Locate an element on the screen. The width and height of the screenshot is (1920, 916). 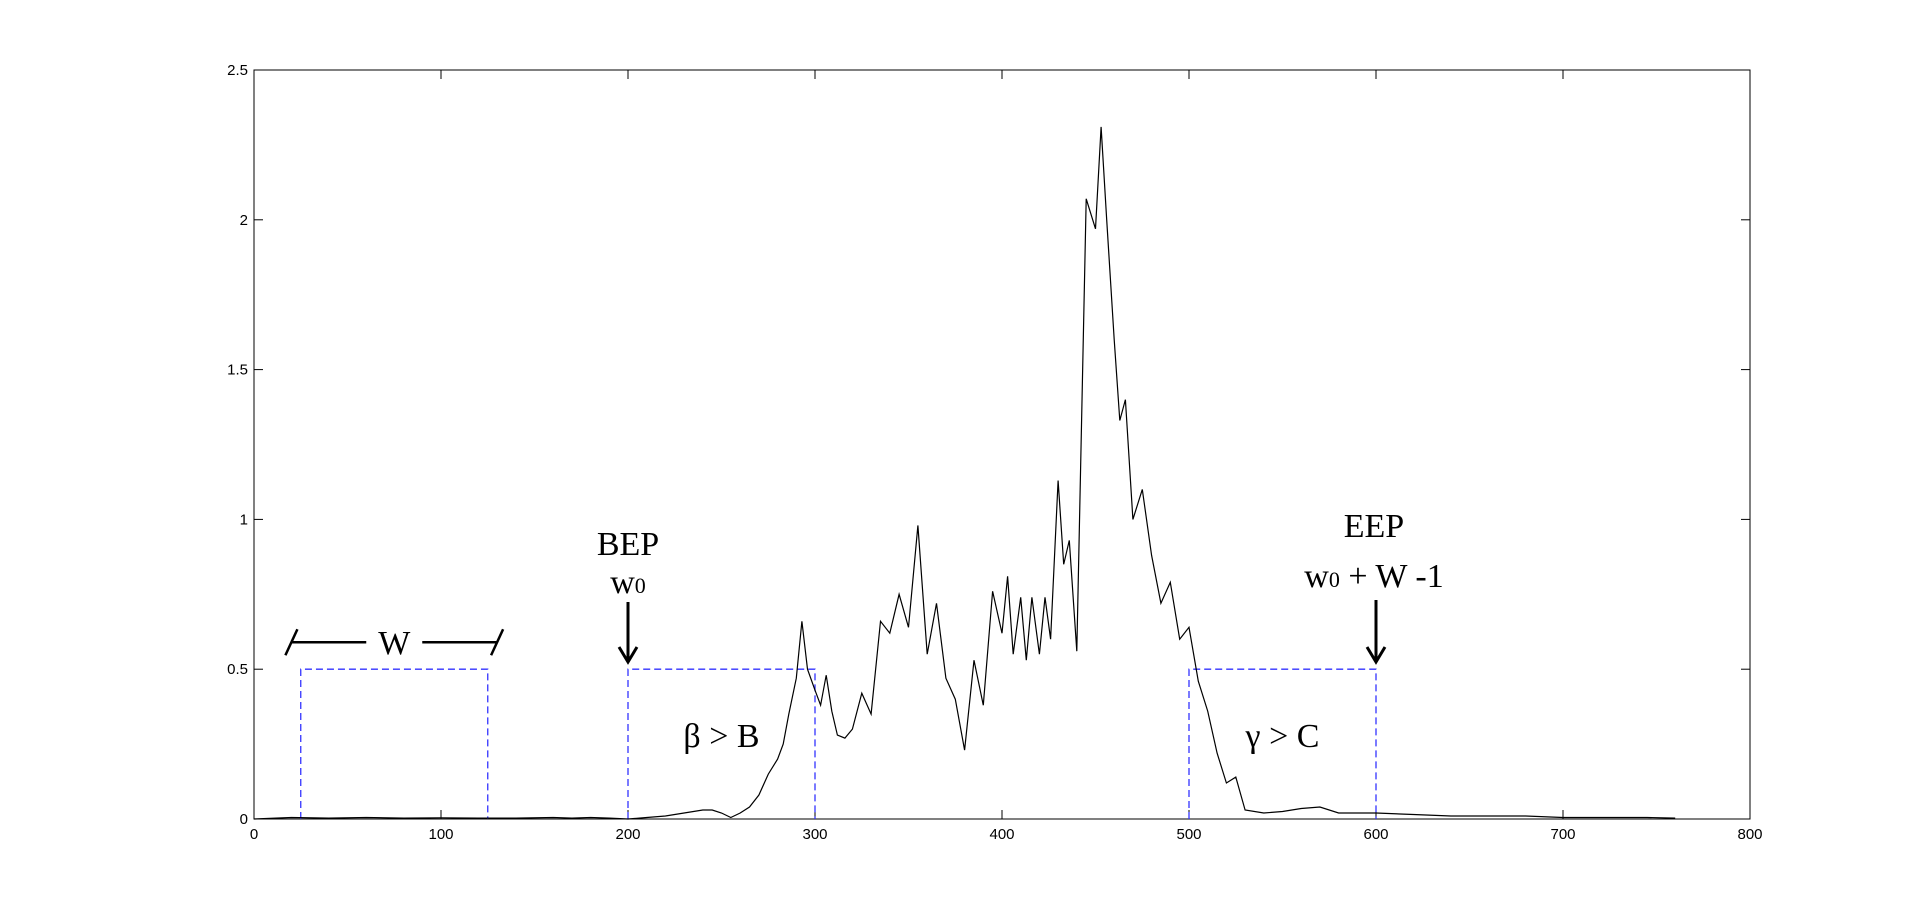
x-tick-label: 800 is located at coordinates (1749, 834).